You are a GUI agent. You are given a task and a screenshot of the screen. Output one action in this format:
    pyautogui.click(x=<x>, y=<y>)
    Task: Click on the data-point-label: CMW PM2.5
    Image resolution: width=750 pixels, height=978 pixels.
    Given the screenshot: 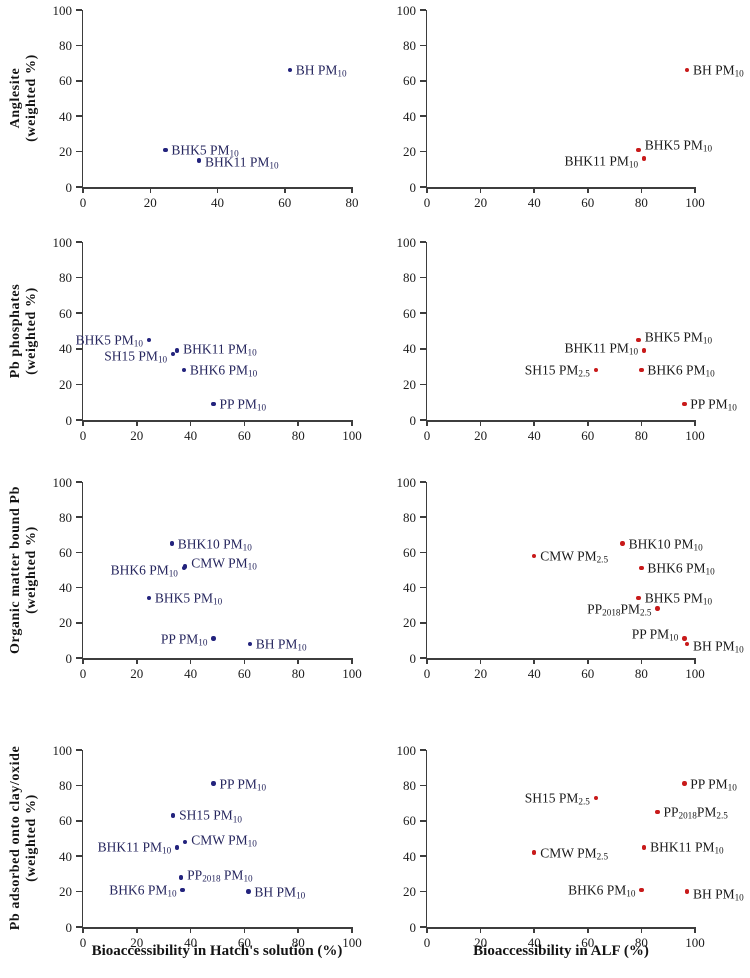 What is the action you would take?
    pyautogui.click(x=574, y=852)
    